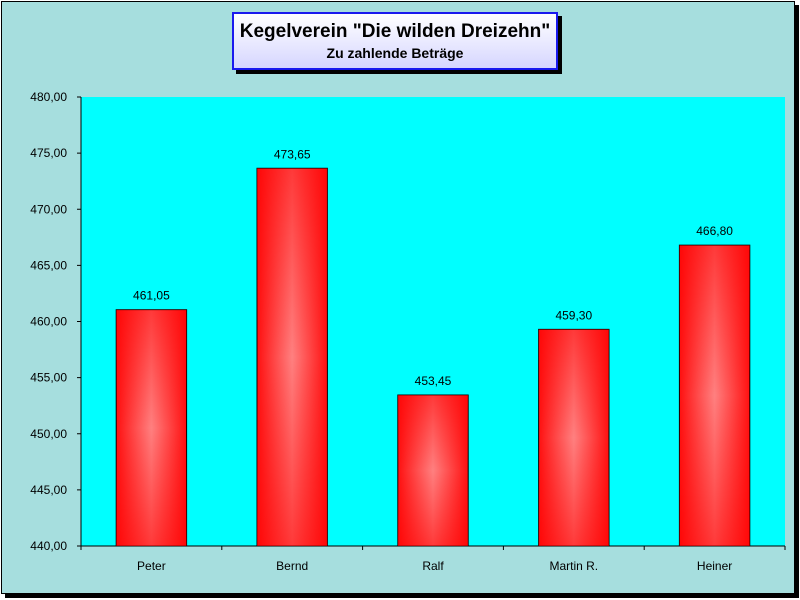 The width and height of the screenshot is (800, 600). Describe the element at coordinates (48, 434) in the screenshot. I see `y-tick-label: 450,00` at that location.